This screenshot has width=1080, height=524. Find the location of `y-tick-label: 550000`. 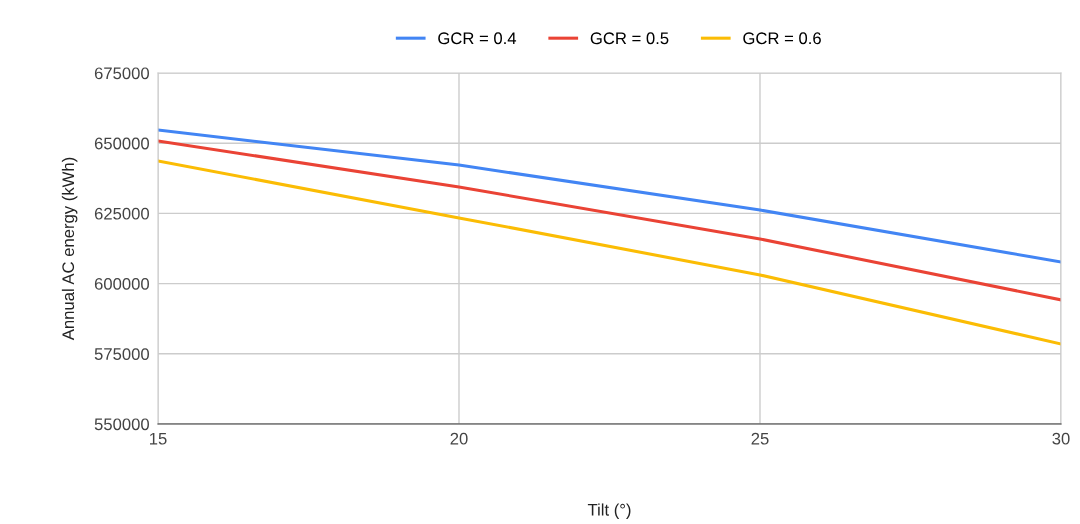

y-tick-label: 550000 is located at coordinates (122, 424).